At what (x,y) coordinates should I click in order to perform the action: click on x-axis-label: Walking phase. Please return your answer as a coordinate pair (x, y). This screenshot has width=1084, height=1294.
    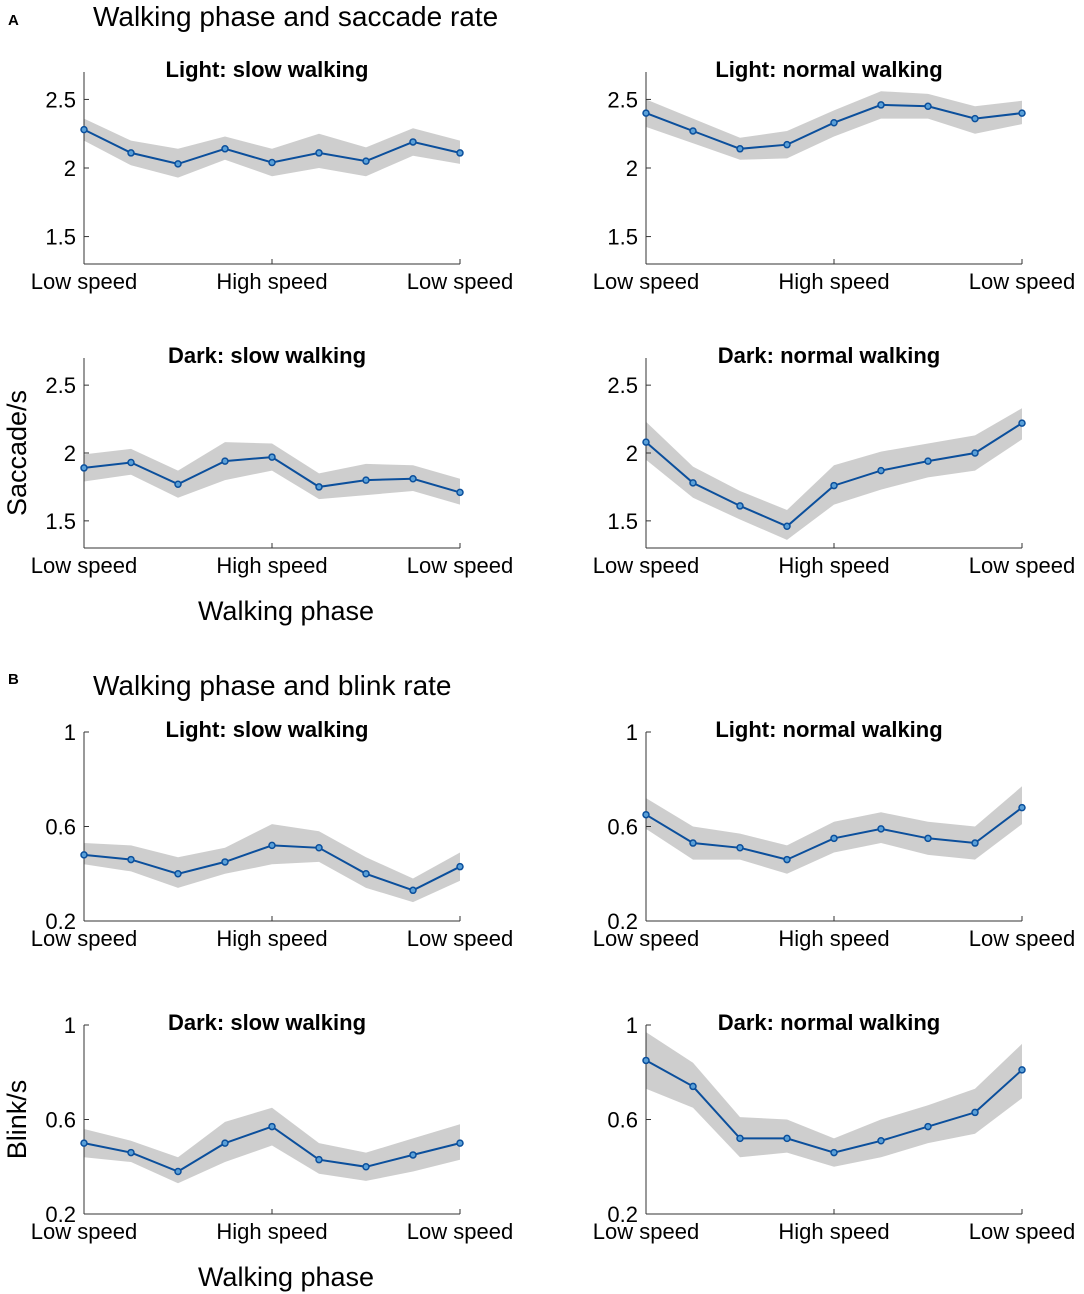
    Looking at the image, I should click on (286, 1277).